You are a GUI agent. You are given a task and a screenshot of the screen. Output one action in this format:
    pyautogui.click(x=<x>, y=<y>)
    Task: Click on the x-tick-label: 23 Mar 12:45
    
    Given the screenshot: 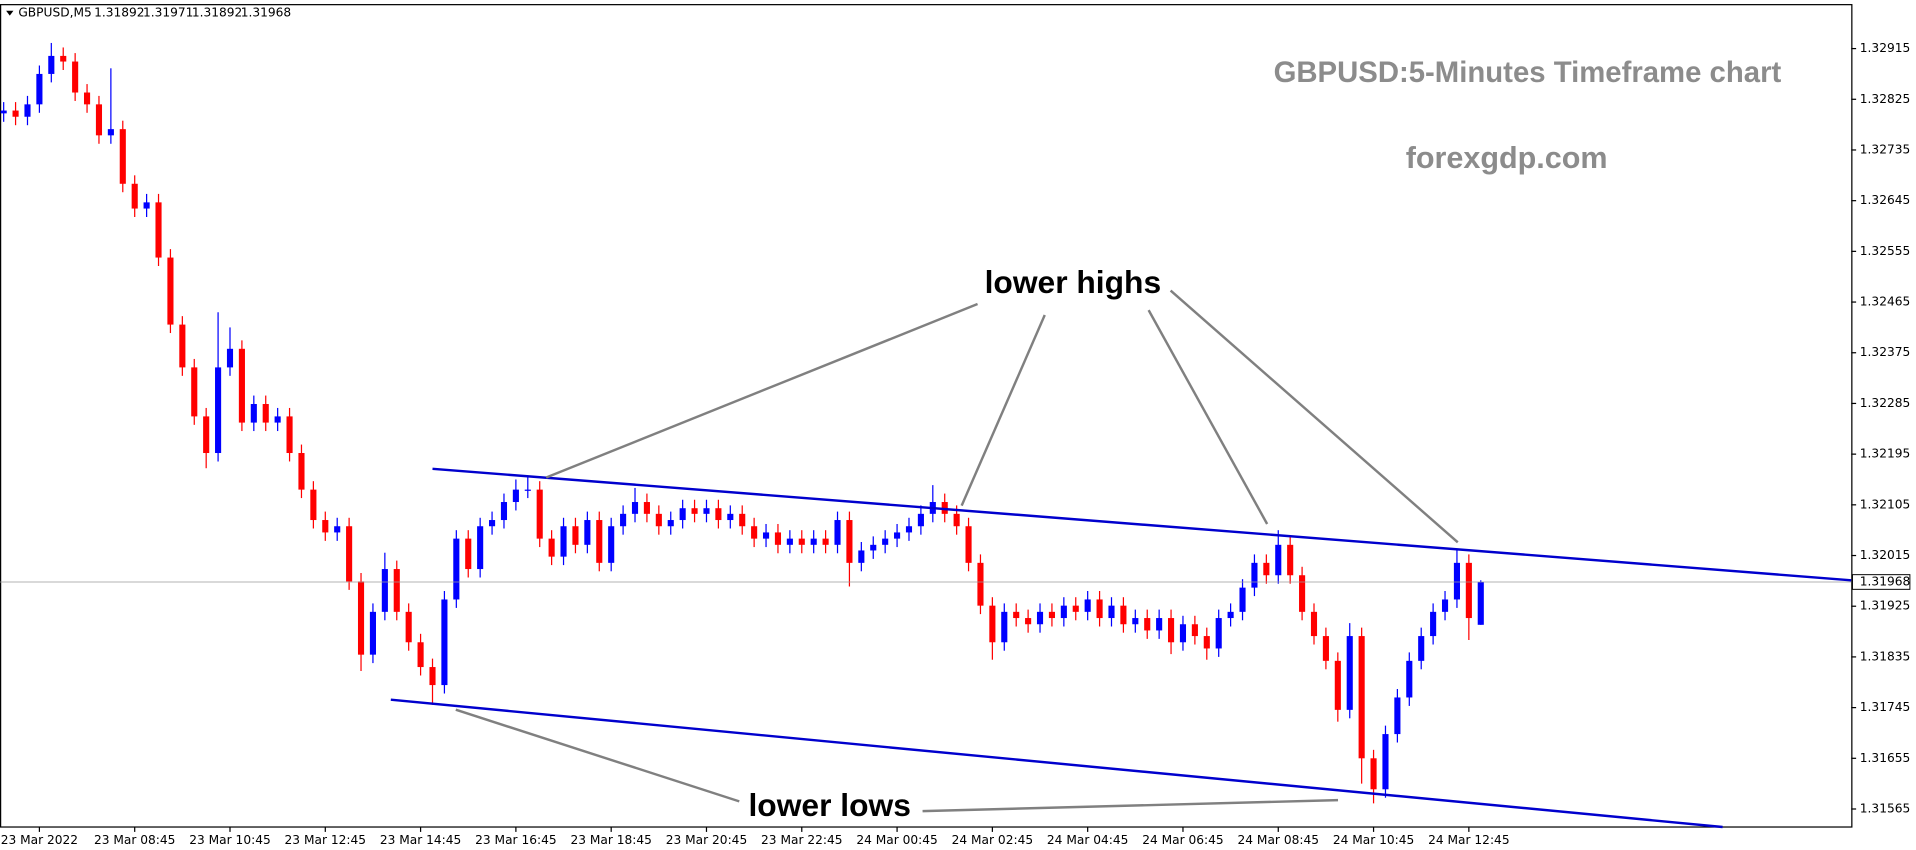 What is the action you would take?
    pyautogui.click(x=325, y=840)
    